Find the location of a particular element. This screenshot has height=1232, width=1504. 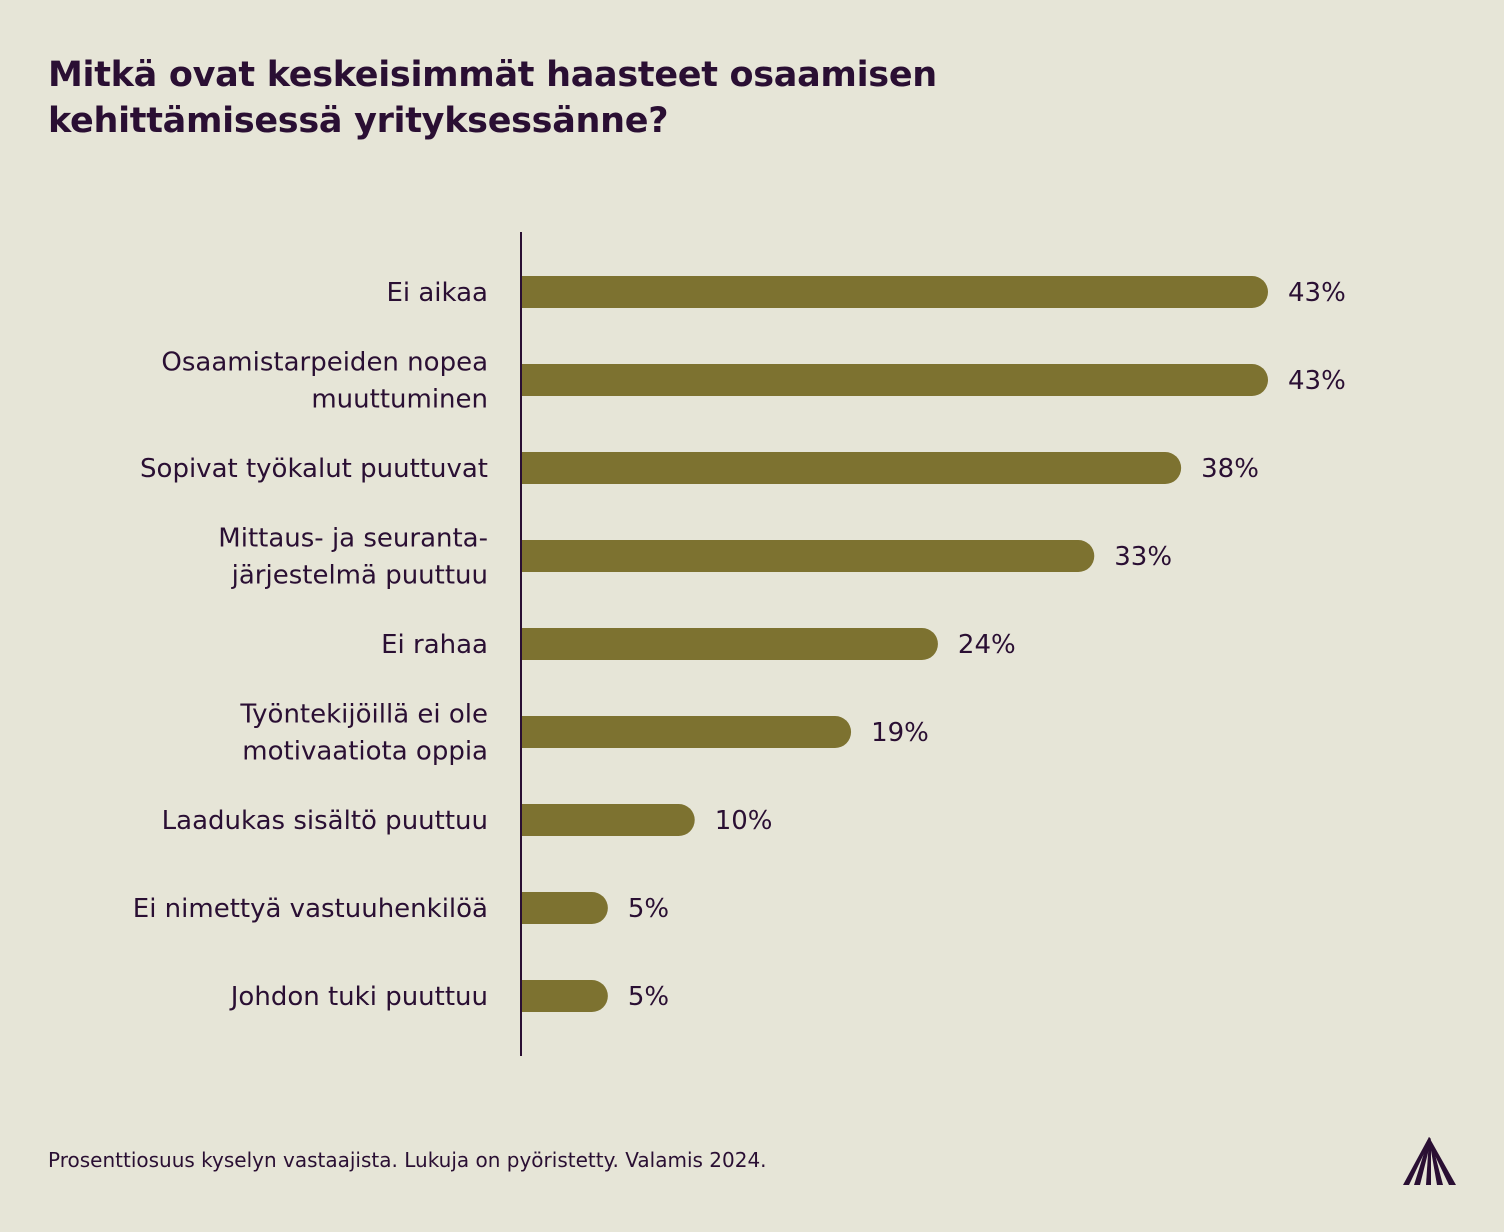

category-label: Työntekijöillä ei ole is located at coordinates (363, 715).